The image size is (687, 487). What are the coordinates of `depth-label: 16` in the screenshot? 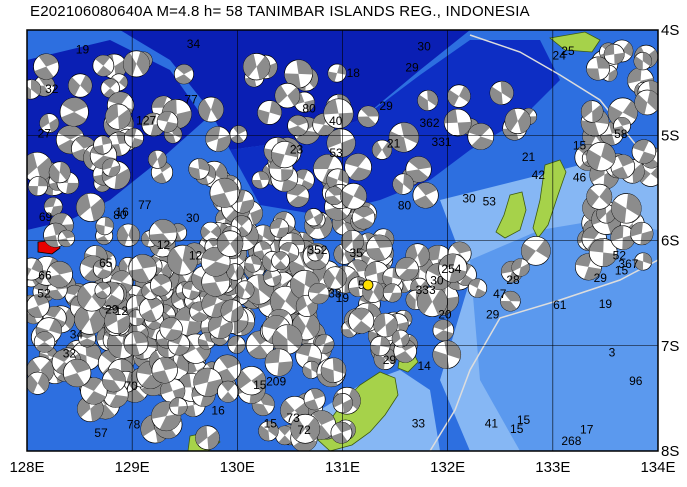 It's located at (218, 410).